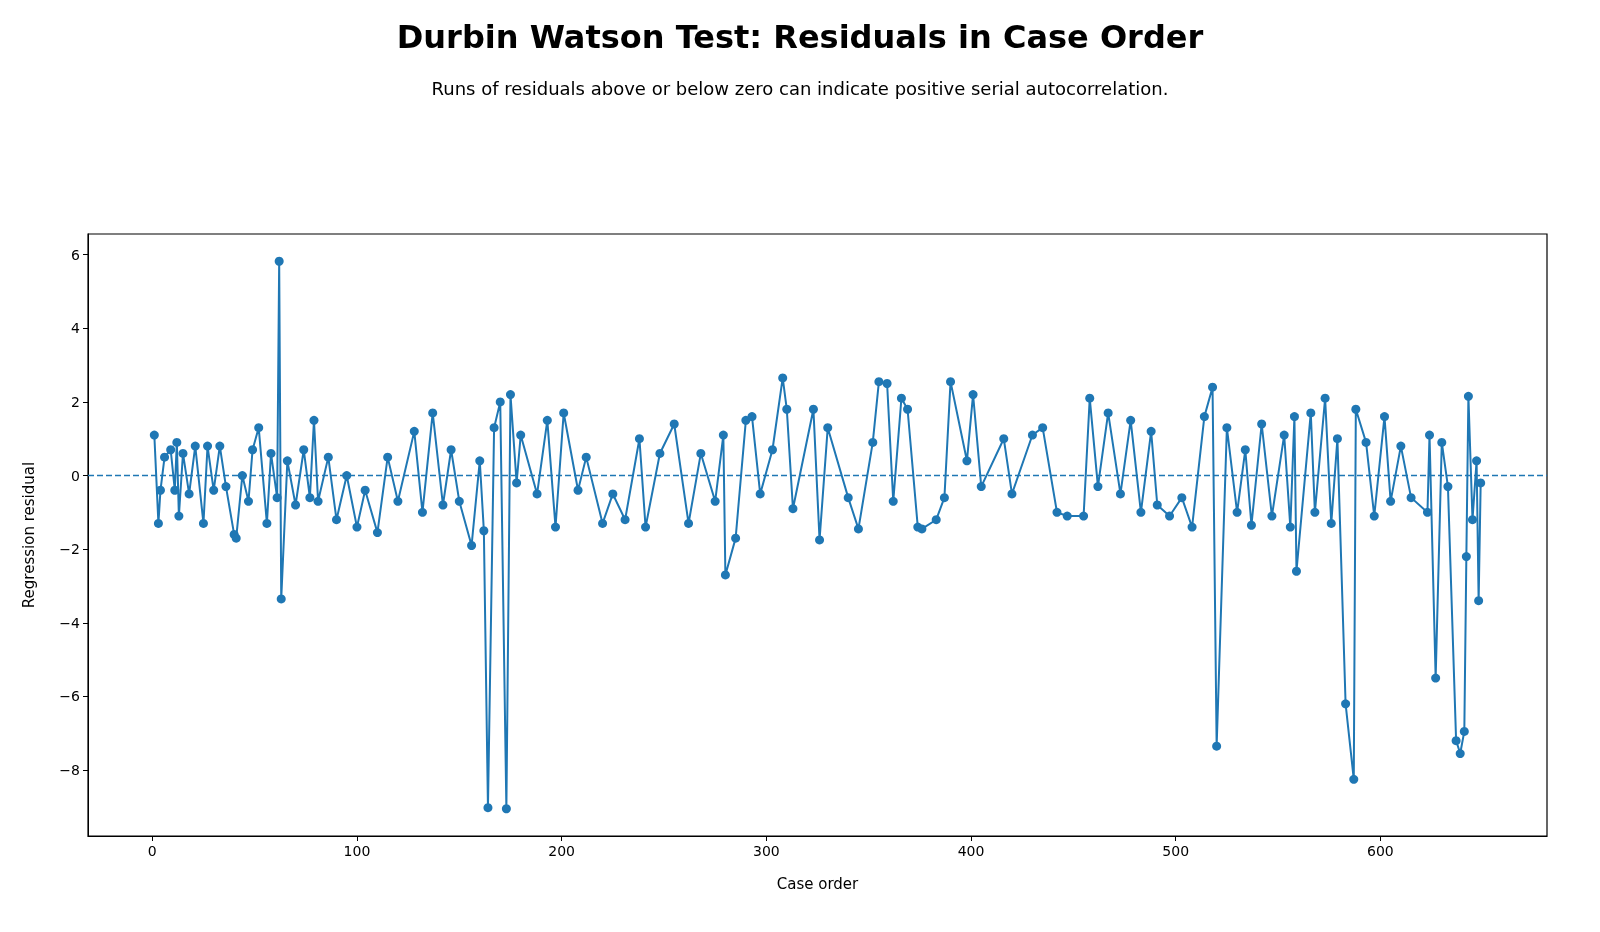 The image size is (1600, 932). What do you see at coordinates (70, 622) in the screenshot?
I see `y-tick-label: −4` at bounding box center [70, 622].